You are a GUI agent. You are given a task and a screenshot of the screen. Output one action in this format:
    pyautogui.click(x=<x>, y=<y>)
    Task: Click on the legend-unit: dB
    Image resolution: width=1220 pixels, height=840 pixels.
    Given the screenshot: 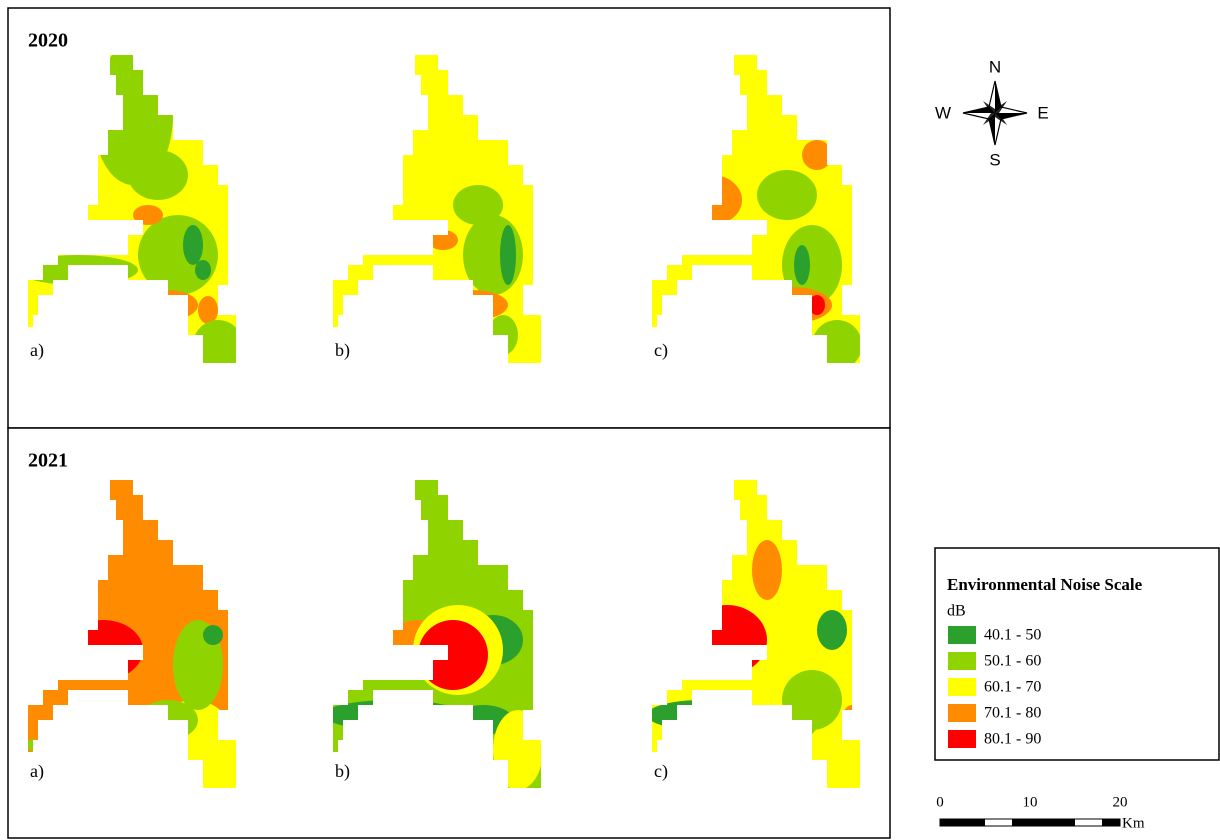 What is the action you would take?
    pyautogui.click(x=956, y=611)
    